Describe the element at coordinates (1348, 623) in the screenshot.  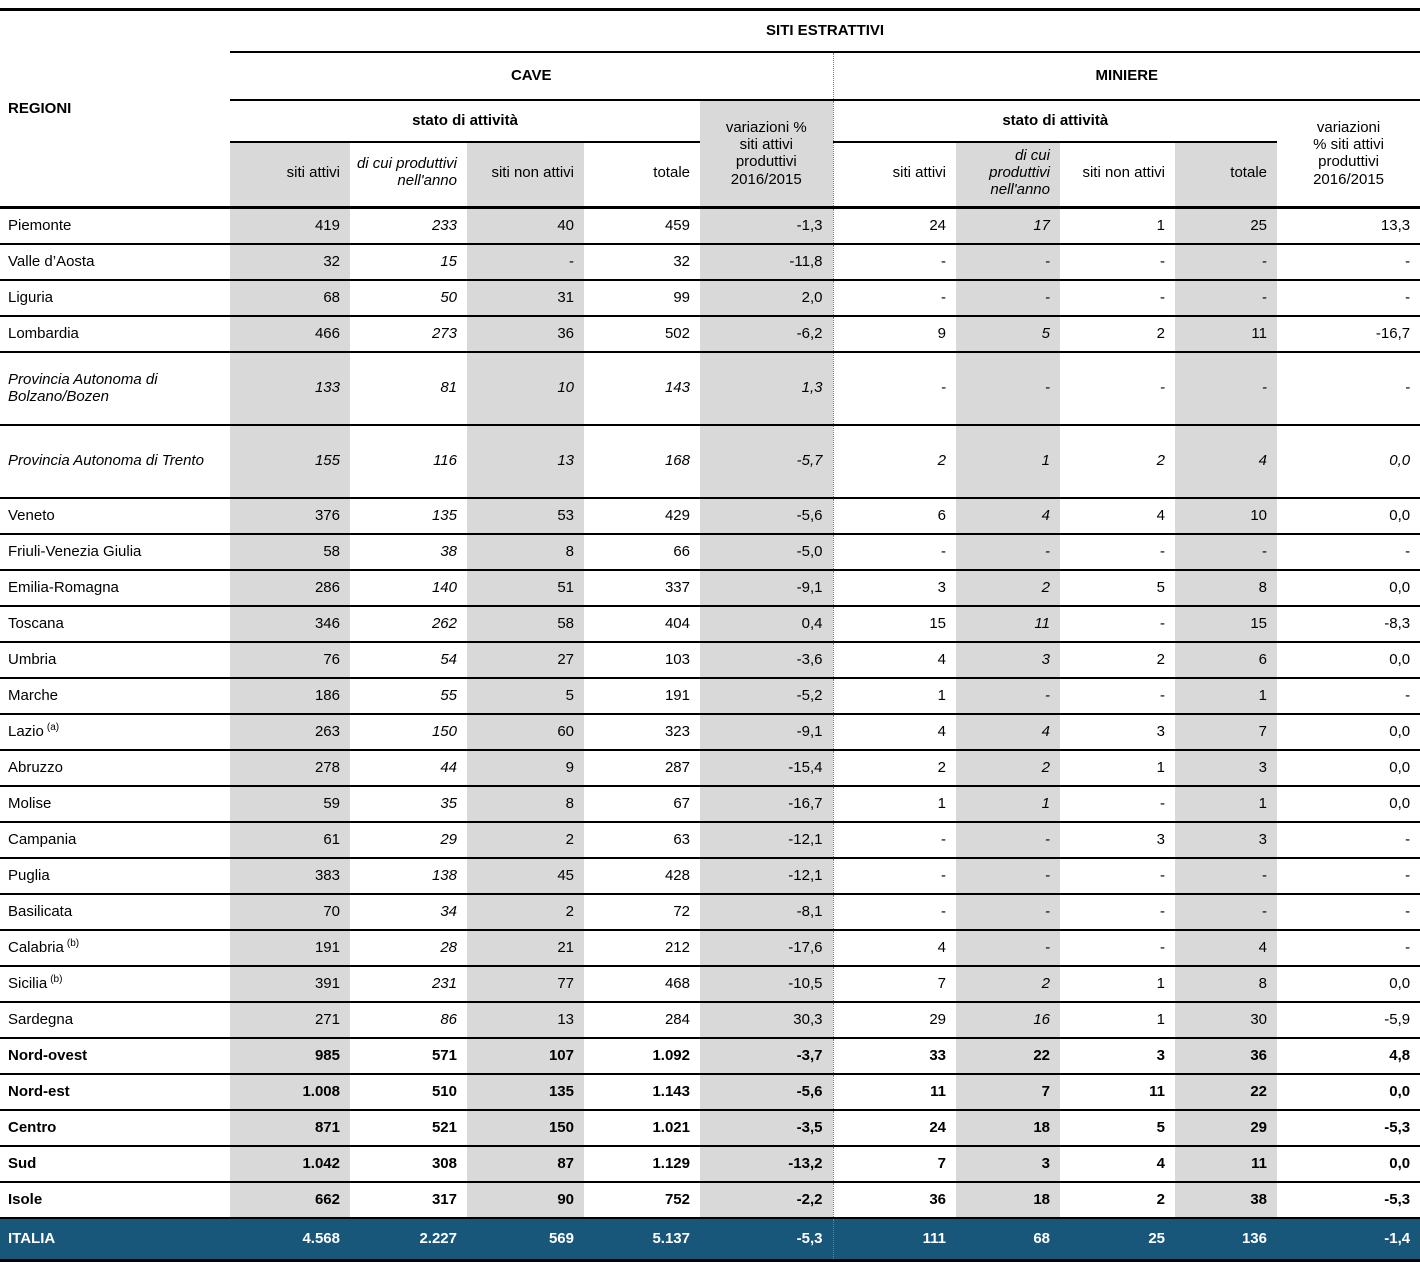
I see `miniere-variazioni: -8,3` at that location.